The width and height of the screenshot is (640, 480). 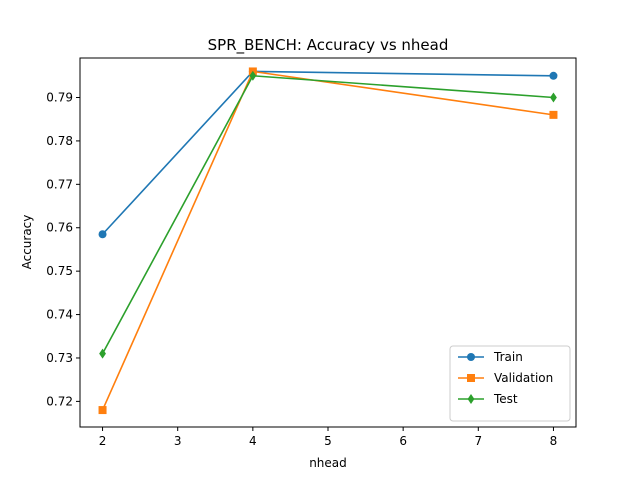 I want to click on legend-label: Test, so click(x=505, y=399).